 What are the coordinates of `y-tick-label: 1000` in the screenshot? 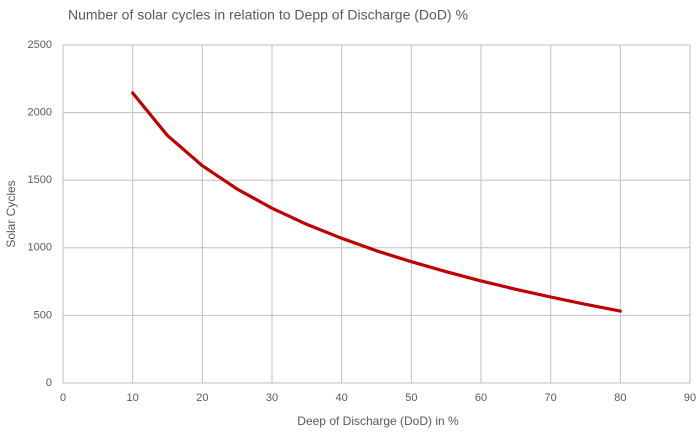 It's located at (40, 248).